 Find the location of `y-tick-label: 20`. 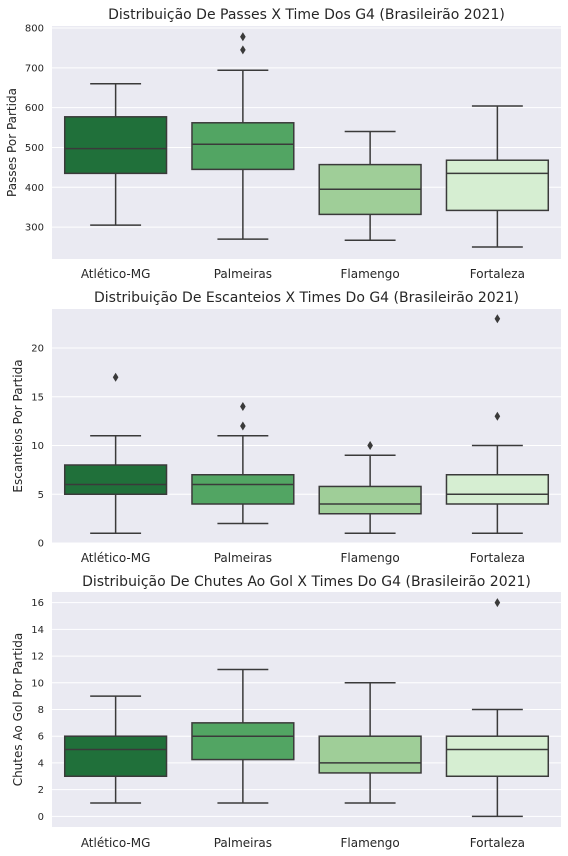

y-tick-label: 20 is located at coordinates (37, 349).